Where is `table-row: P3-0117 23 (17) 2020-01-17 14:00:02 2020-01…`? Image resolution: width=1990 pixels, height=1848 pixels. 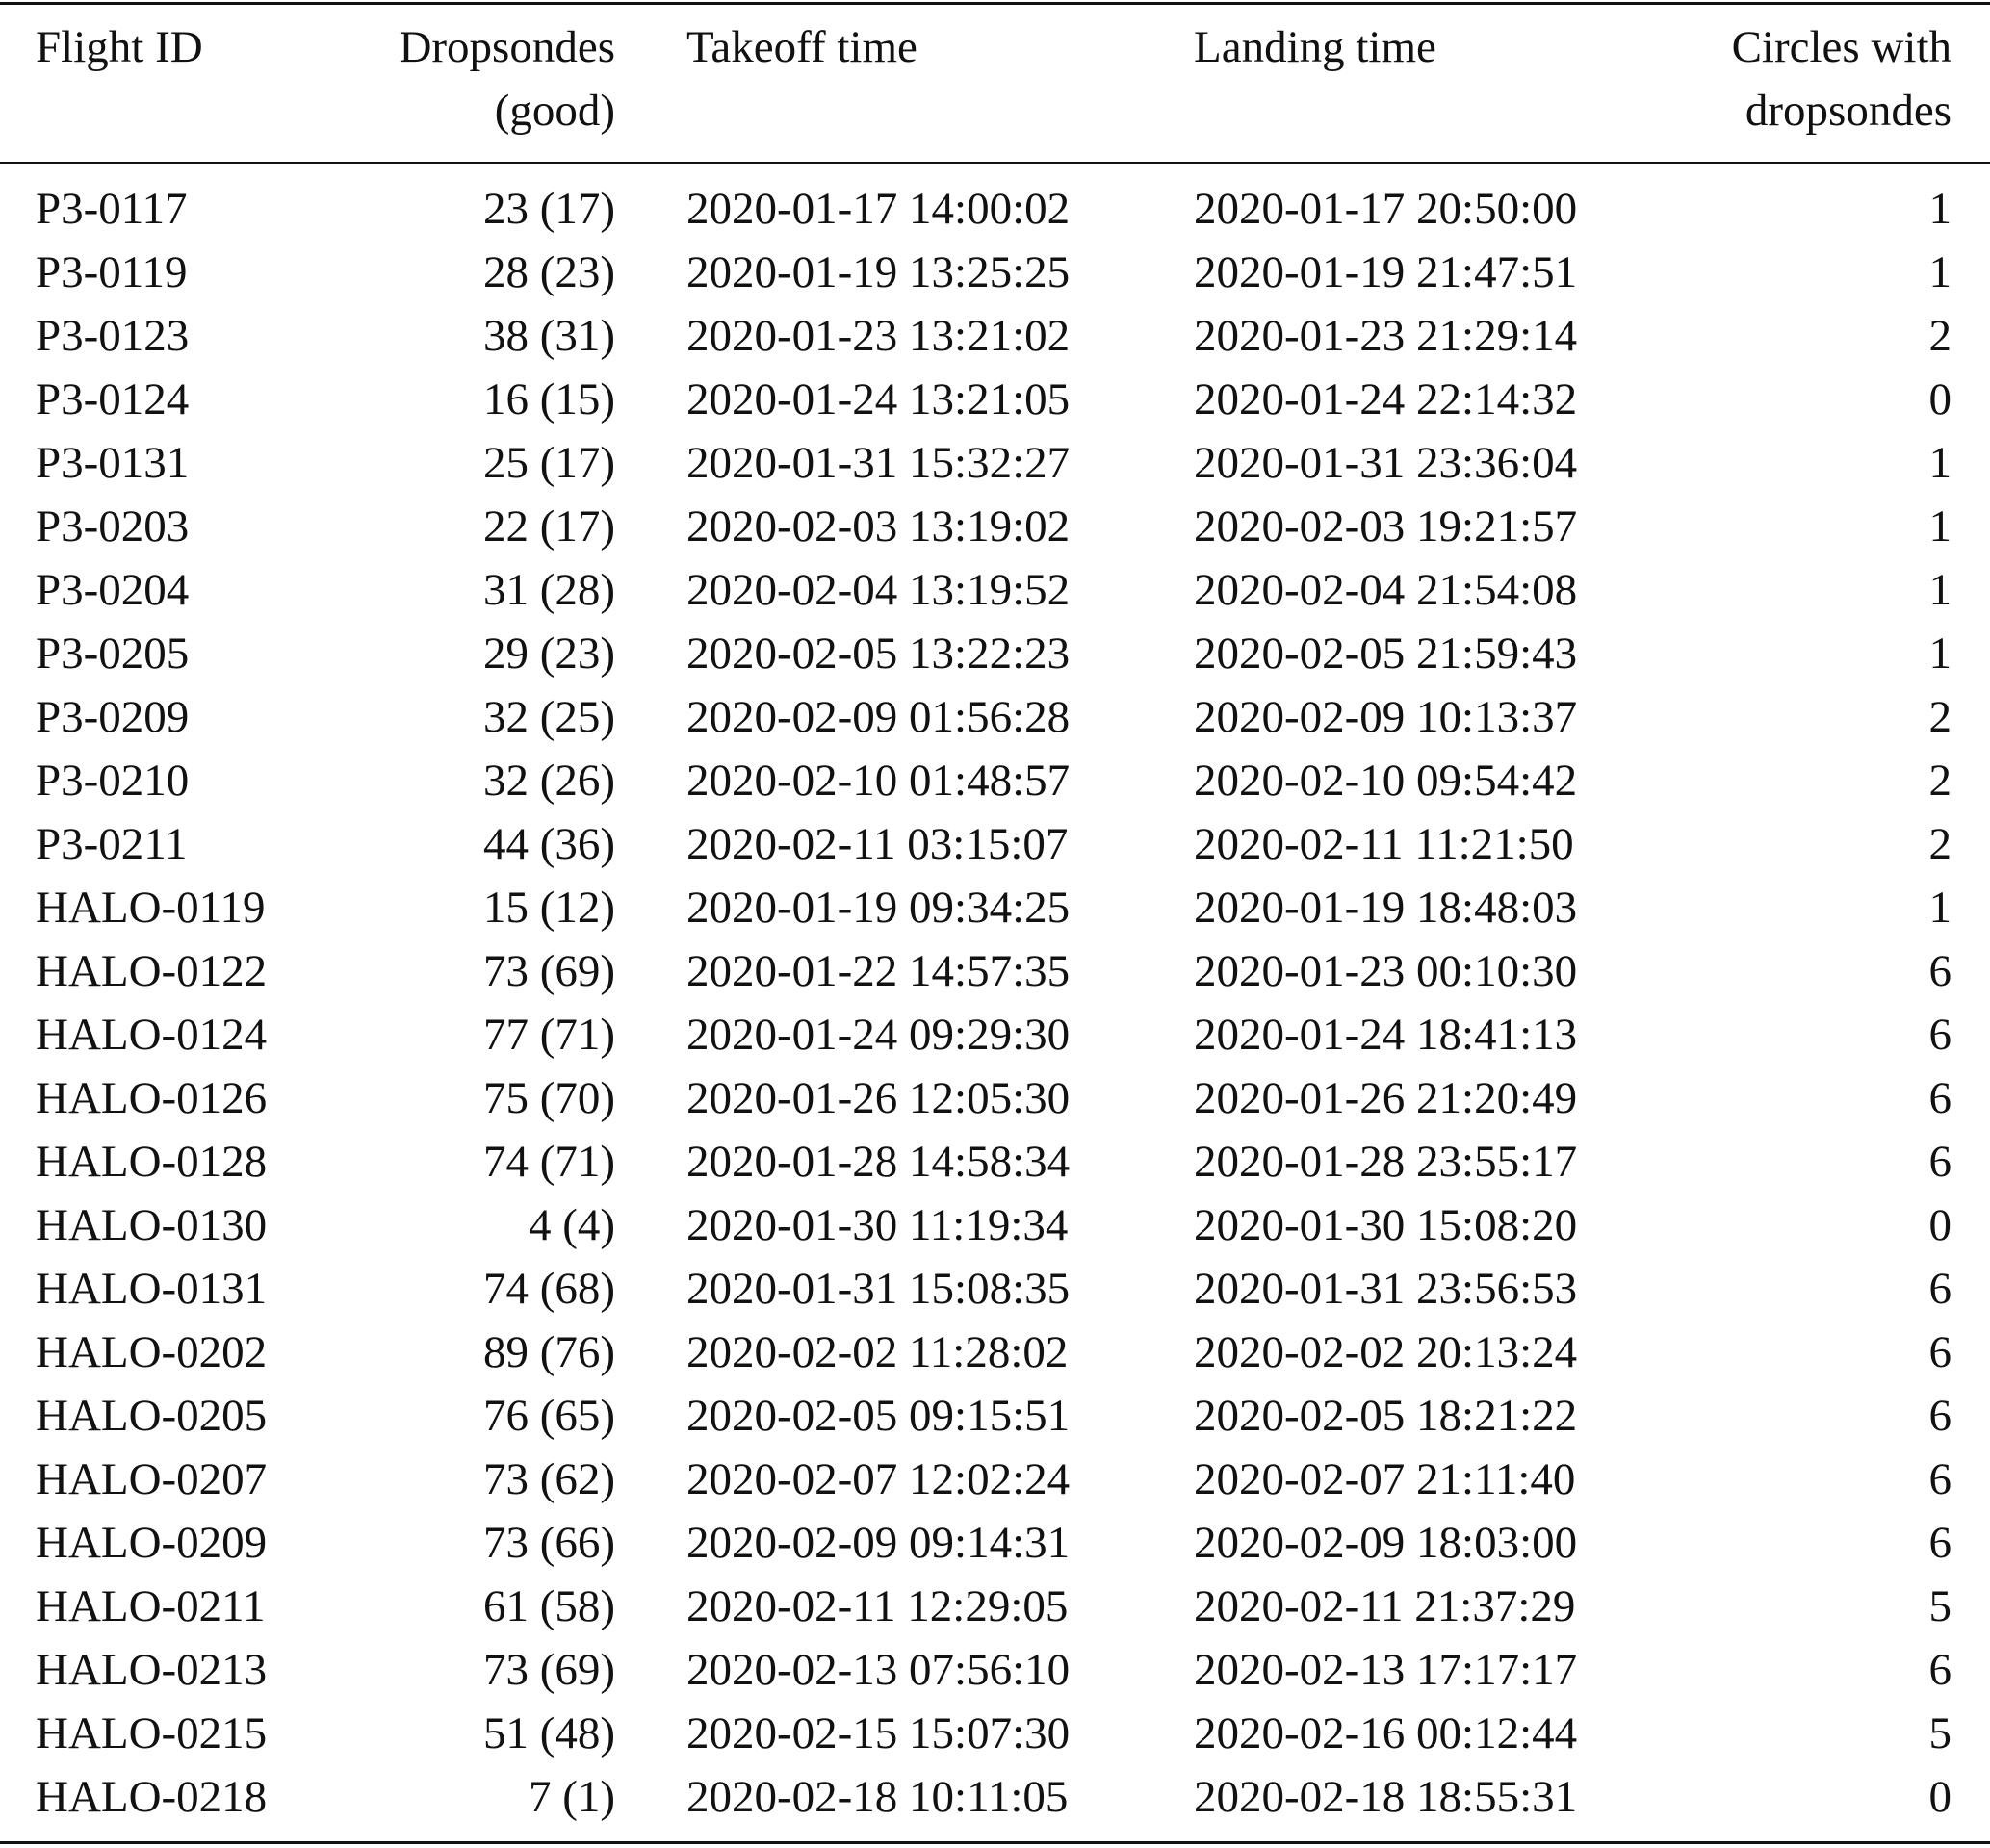 table-row: P3-0117 23 (17) 2020-01-17 14:00:02 2020-01… is located at coordinates (995, 209).